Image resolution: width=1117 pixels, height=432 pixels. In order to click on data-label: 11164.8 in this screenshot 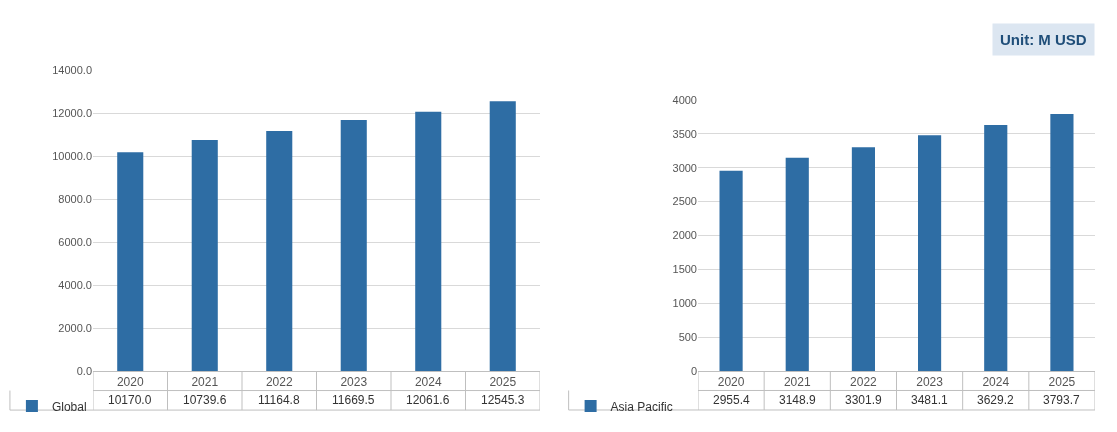, I will do `click(279, 400)`.